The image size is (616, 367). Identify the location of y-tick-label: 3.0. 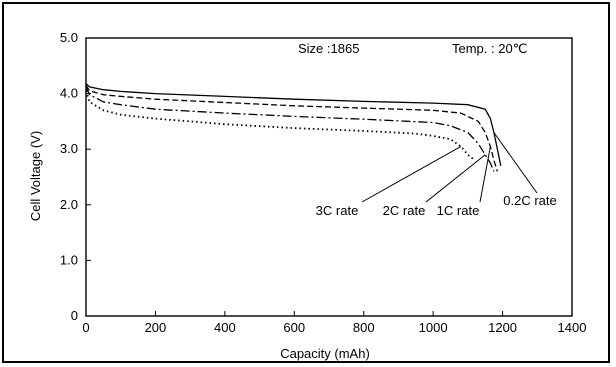
(69, 148).